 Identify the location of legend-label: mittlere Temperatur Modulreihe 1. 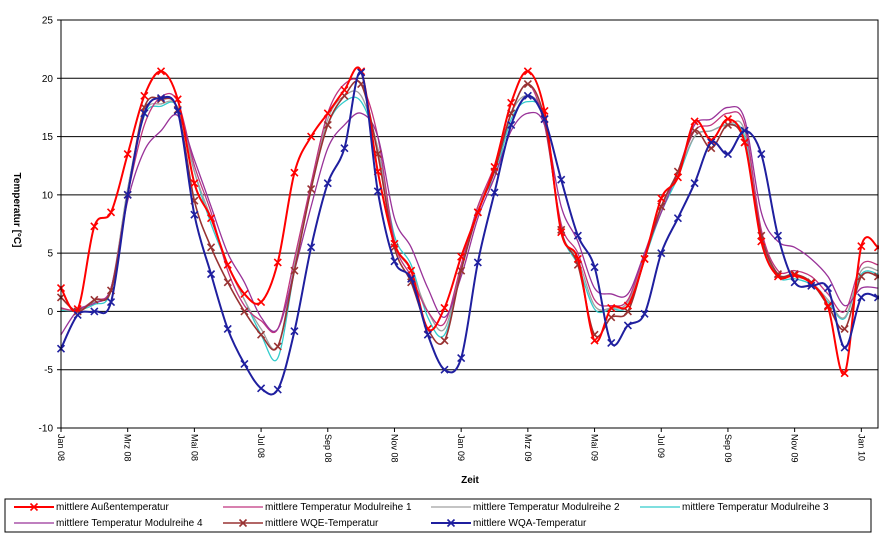
(338, 507).